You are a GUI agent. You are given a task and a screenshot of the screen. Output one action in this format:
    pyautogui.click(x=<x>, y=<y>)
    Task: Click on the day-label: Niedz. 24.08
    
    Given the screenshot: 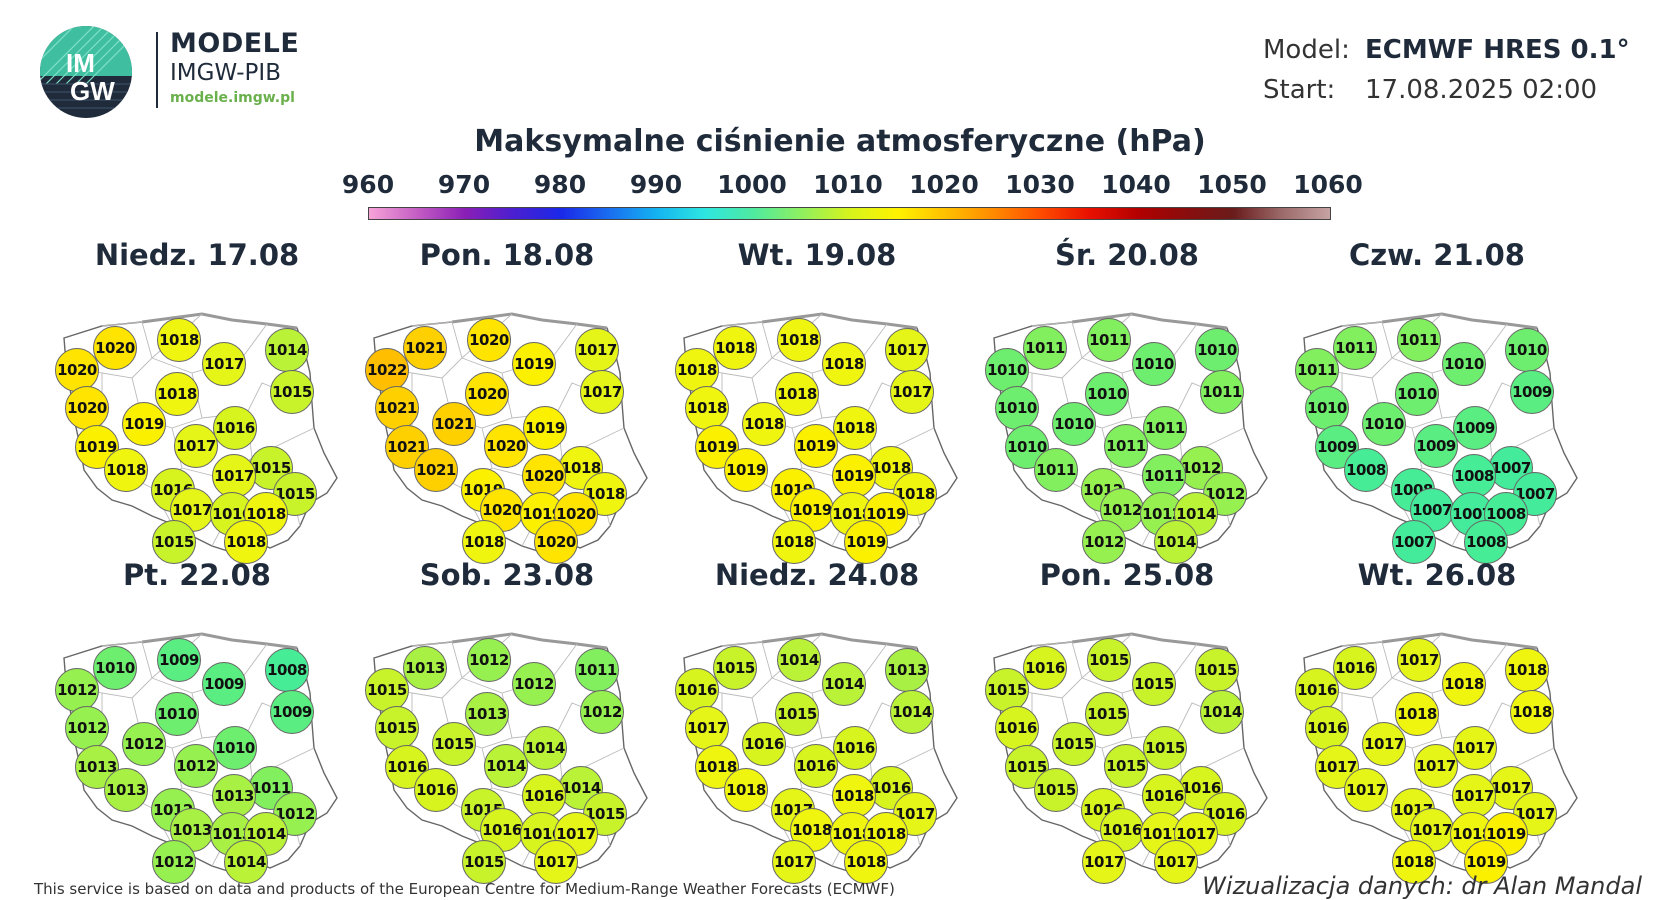 What is the action you would take?
    pyautogui.click(x=817, y=575)
    